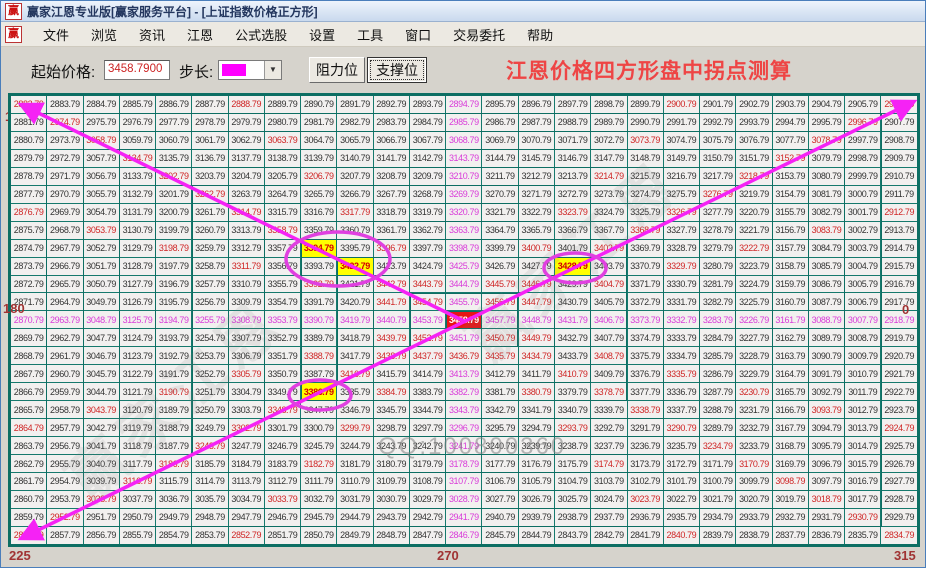  I want to click on grid-cell: 3068.79, so click(464, 140).